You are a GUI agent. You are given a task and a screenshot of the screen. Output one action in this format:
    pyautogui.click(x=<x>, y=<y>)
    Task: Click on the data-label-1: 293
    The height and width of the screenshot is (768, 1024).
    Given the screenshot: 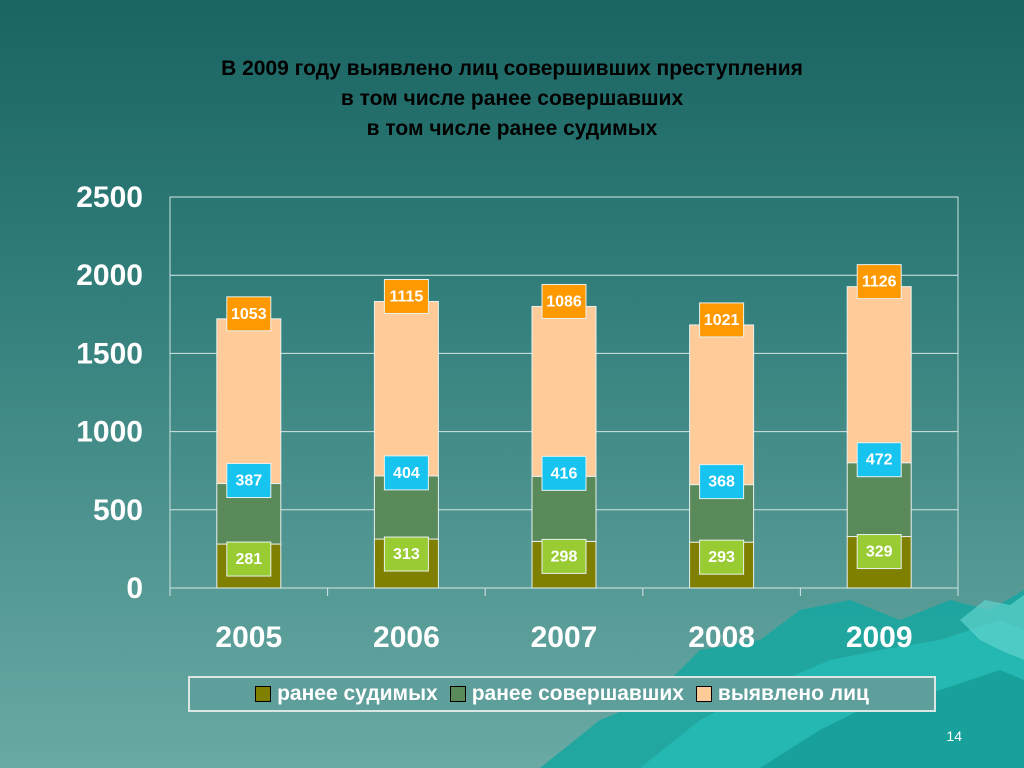 What is the action you would take?
    pyautogui.click(x=721, y=557)
    